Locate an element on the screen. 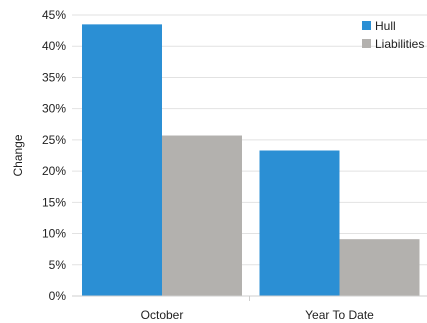  x-tick-label: October is located at coordinates (162, 315).